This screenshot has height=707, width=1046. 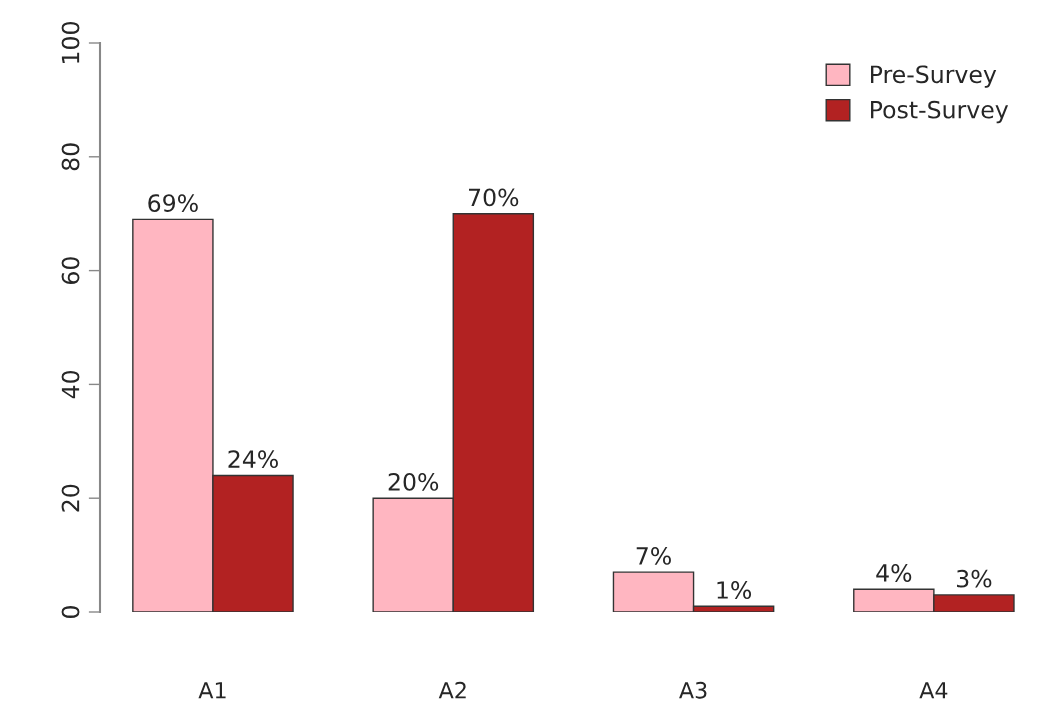 What do you see at coordinates (70, 42) in the screenshot?
I see `y-tick-label: 100` at bounding box center [70, 42].